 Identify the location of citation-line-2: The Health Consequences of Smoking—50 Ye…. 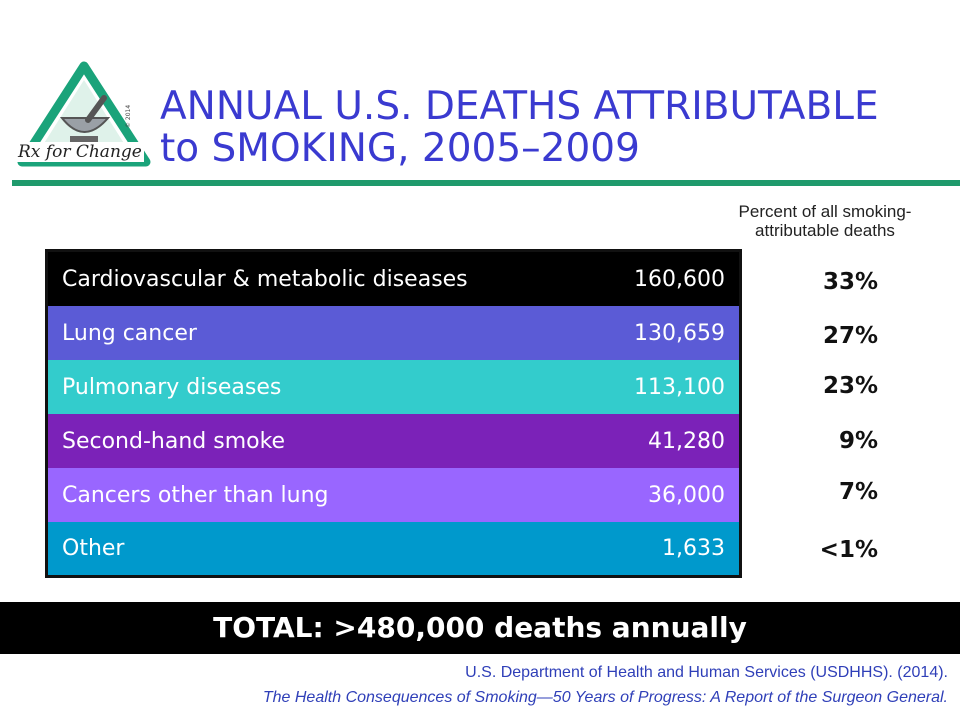
(605, 697).